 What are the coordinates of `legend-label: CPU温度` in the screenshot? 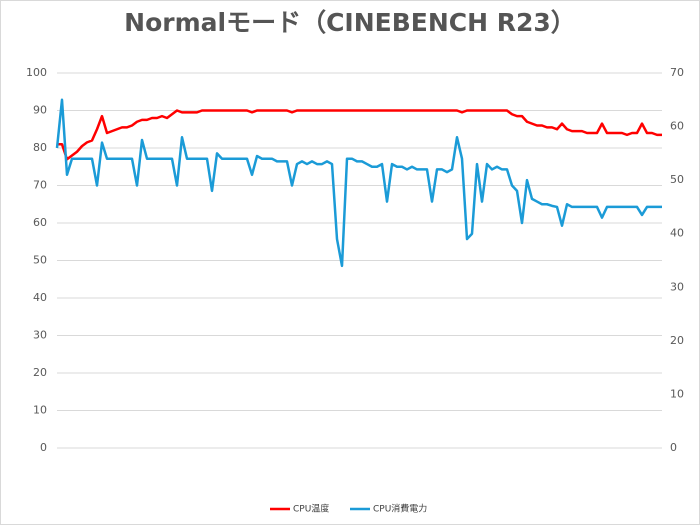 It's located at (311, 509).